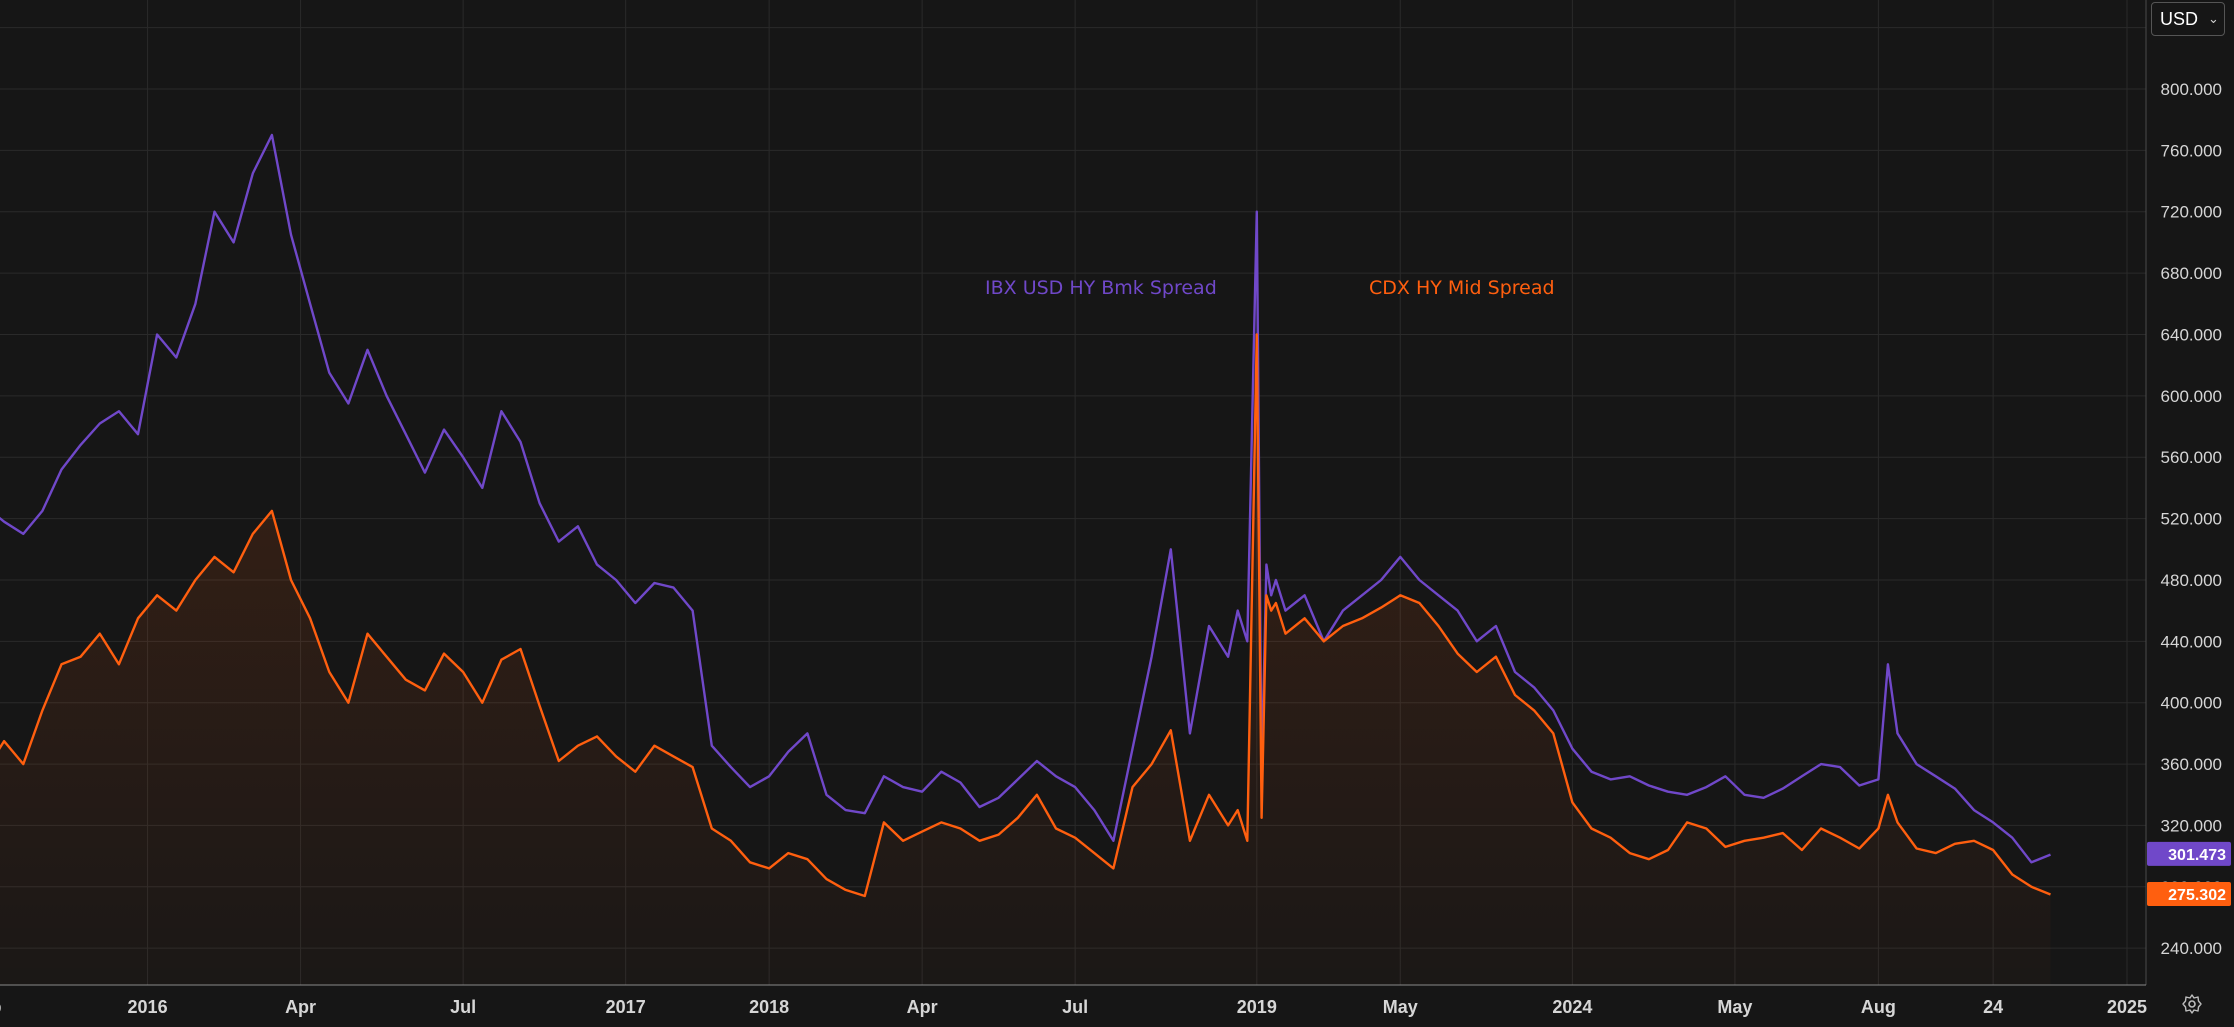 Image resolution: width=2234 pixels, height=1027 pixels. Describe the element at coordinates (1101, 288) in the screenshot. I see `legend-ibx-usd-hy-bmk-spread: IBX USD HY Bmk Spread` at that location.